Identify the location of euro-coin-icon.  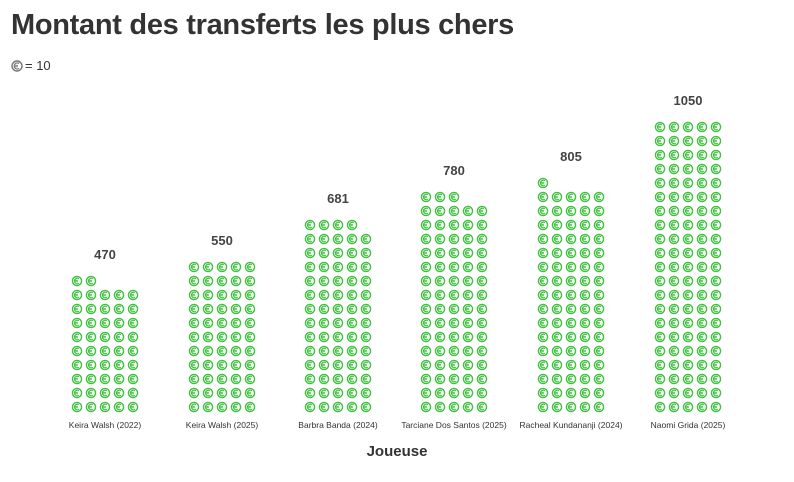
(17, 65).